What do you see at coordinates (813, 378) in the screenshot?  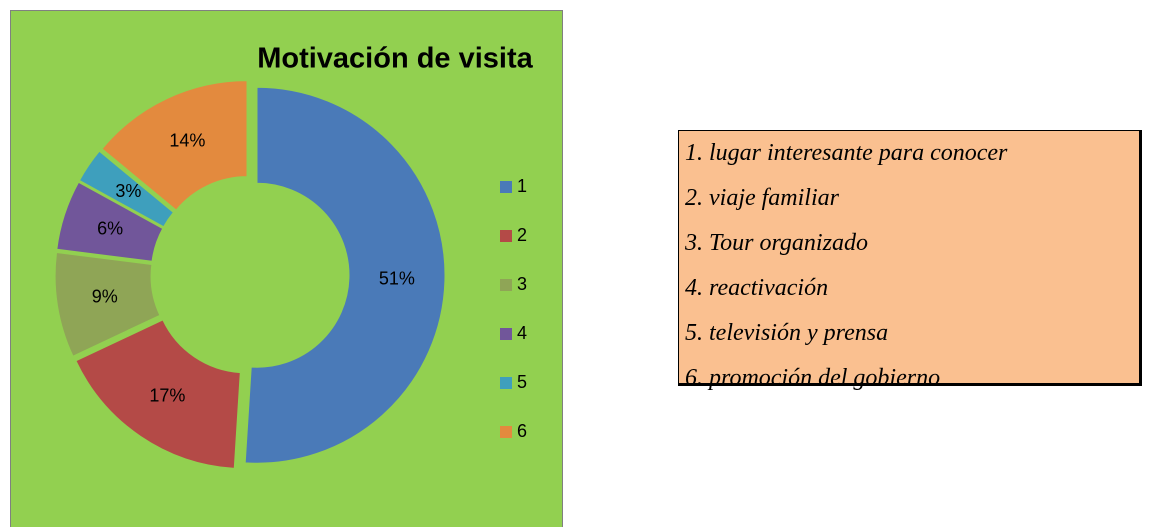 I see `box-line: 6. promoción del gobierno` at bounding box center [813, 378].